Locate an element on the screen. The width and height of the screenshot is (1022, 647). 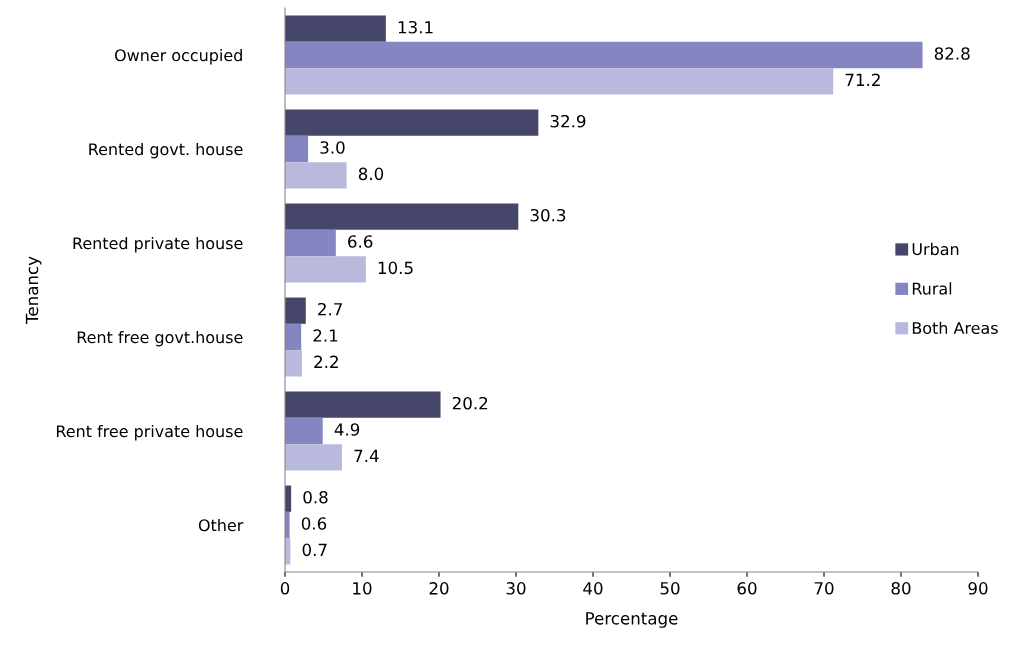
x-tick-label: 40 is located at coordinates (593, 588).